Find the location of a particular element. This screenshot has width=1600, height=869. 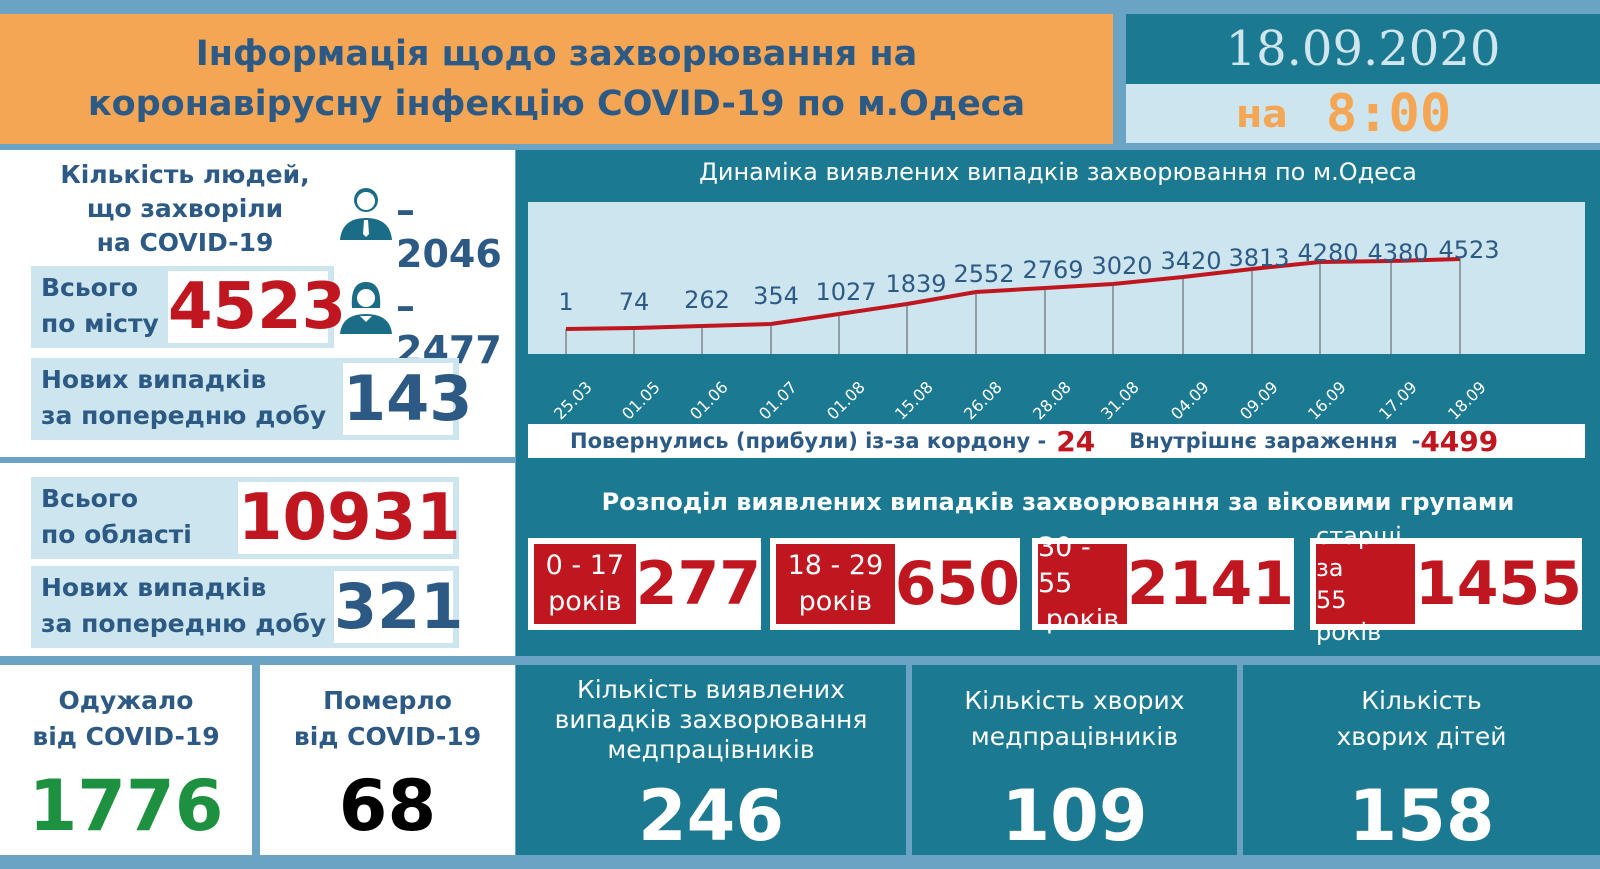

data-label: 1027 is located at coordinates (846, 292).